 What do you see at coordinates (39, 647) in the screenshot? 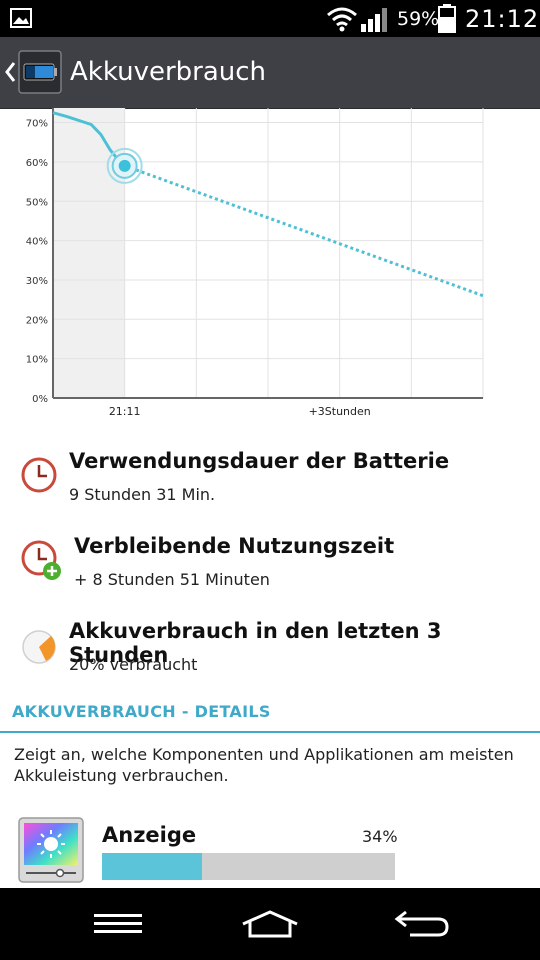
I see `pie-chart-icon` at bounding box center [39, 647].